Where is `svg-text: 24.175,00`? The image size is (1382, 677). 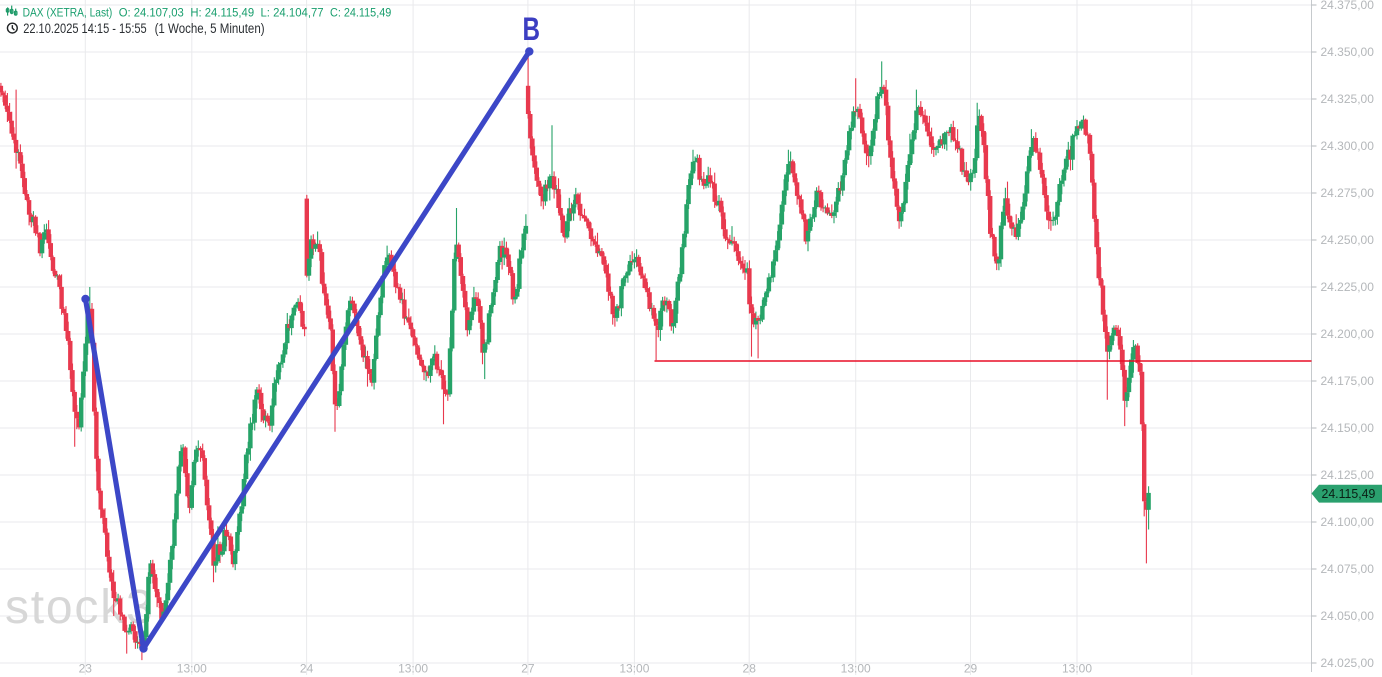
svg-text: 24.175,00 is located at coordinates (1348, 381).